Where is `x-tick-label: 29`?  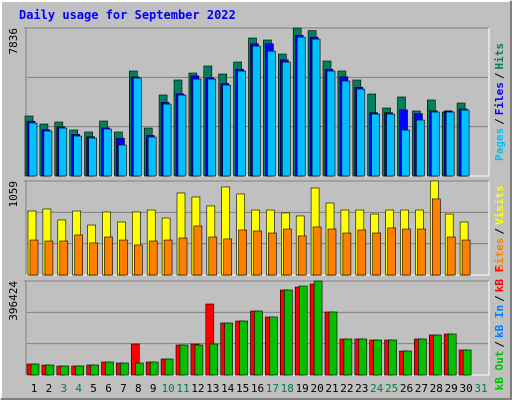
x-tick-label: 29 is located at coordinates (451, 388).